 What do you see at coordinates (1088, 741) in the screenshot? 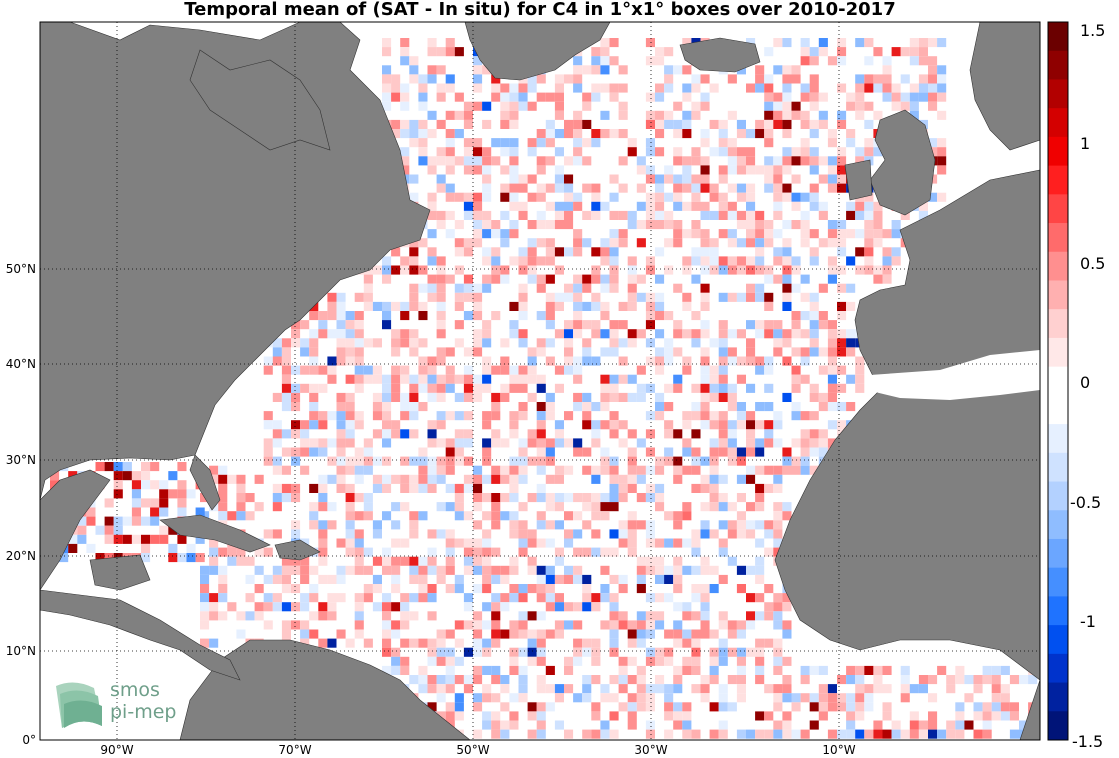
I see `colorbar-tick-label: -1.5` at bounding box center [1088, 741].